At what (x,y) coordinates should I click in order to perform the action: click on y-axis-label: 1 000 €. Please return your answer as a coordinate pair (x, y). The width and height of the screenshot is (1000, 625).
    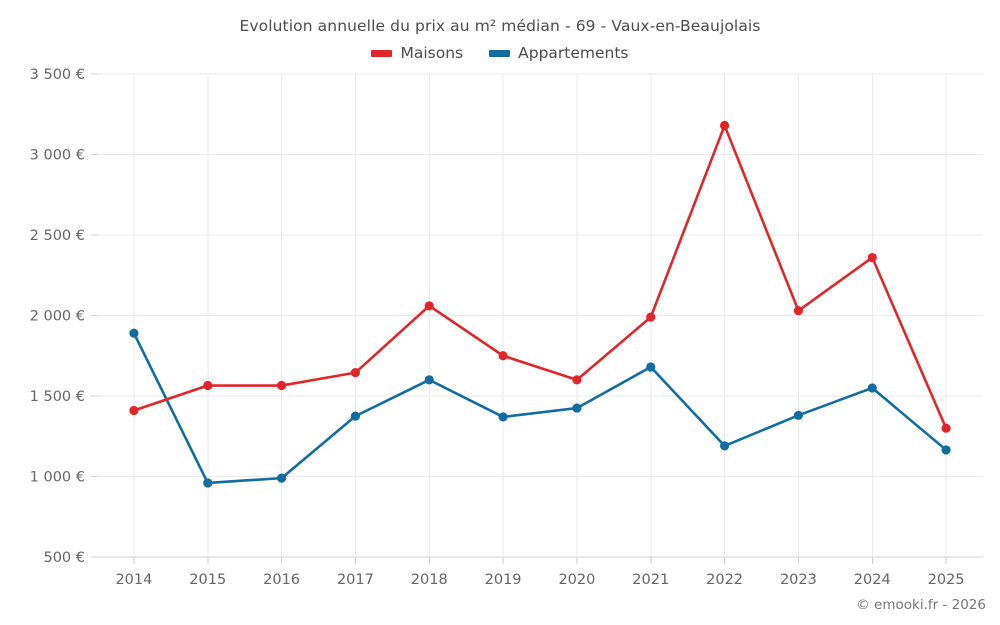
    Looking at the image, I should click on (57, 478).